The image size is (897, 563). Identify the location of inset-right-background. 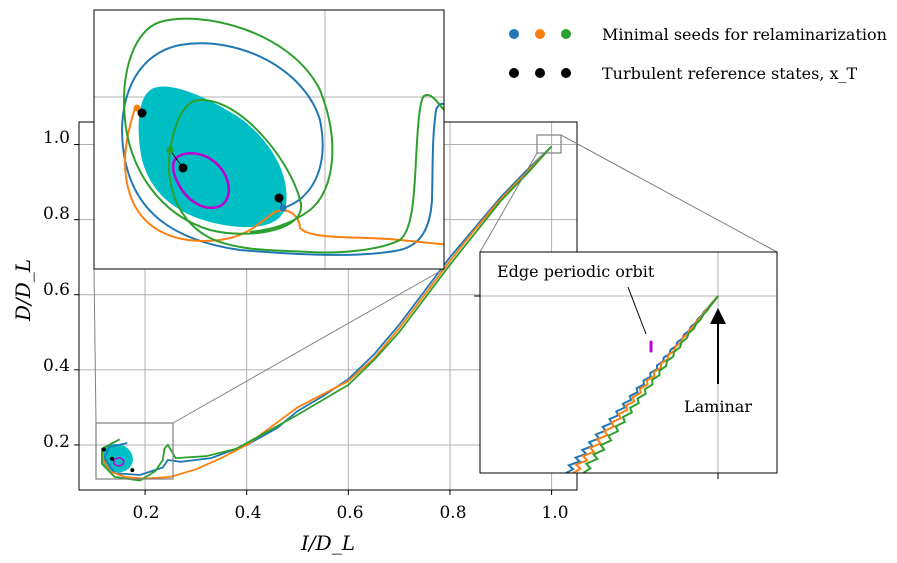
(628, 362).